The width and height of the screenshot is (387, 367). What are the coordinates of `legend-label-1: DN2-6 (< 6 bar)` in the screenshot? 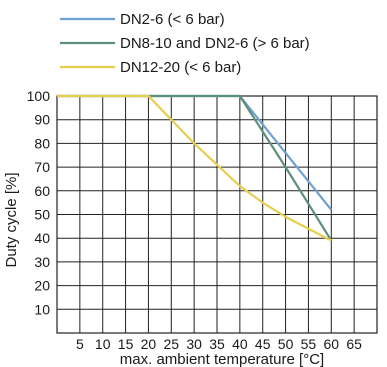 It's located at (172, 19).